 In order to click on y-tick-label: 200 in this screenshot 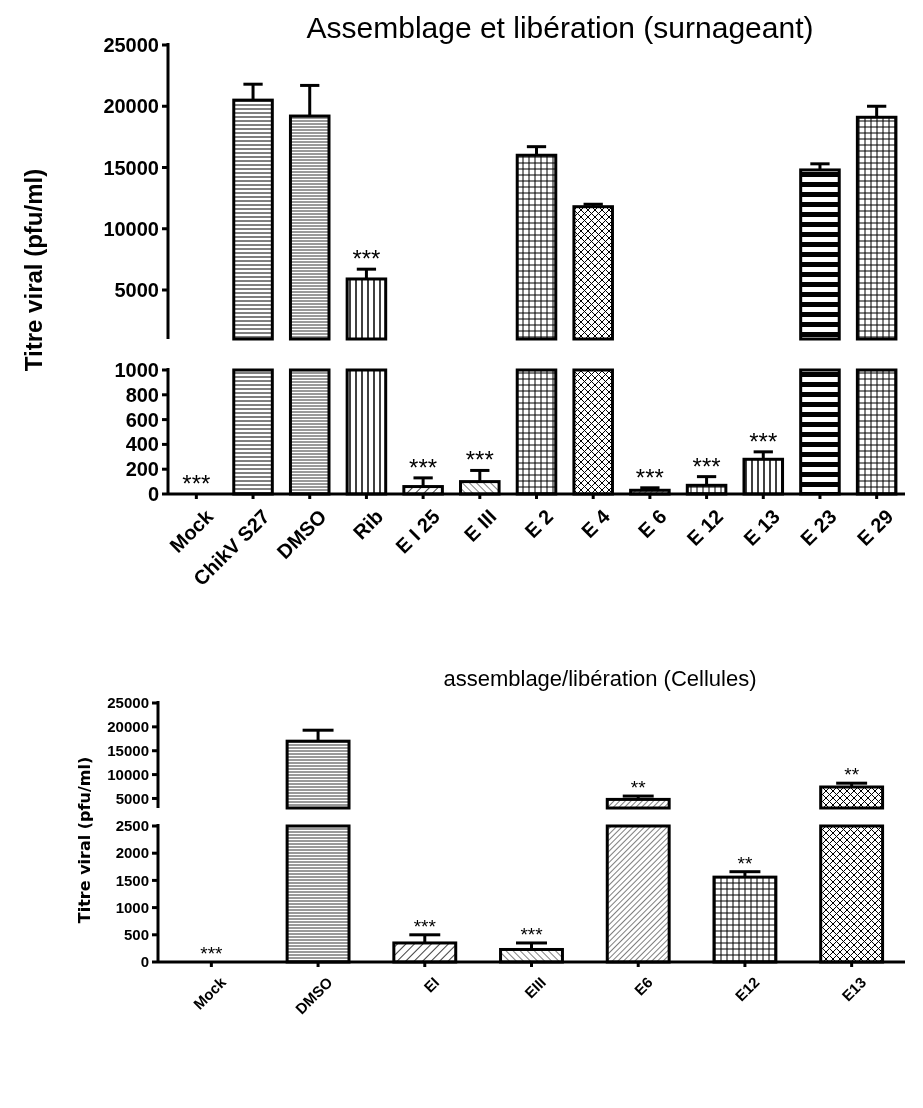, I will do `click(142, 469)`.